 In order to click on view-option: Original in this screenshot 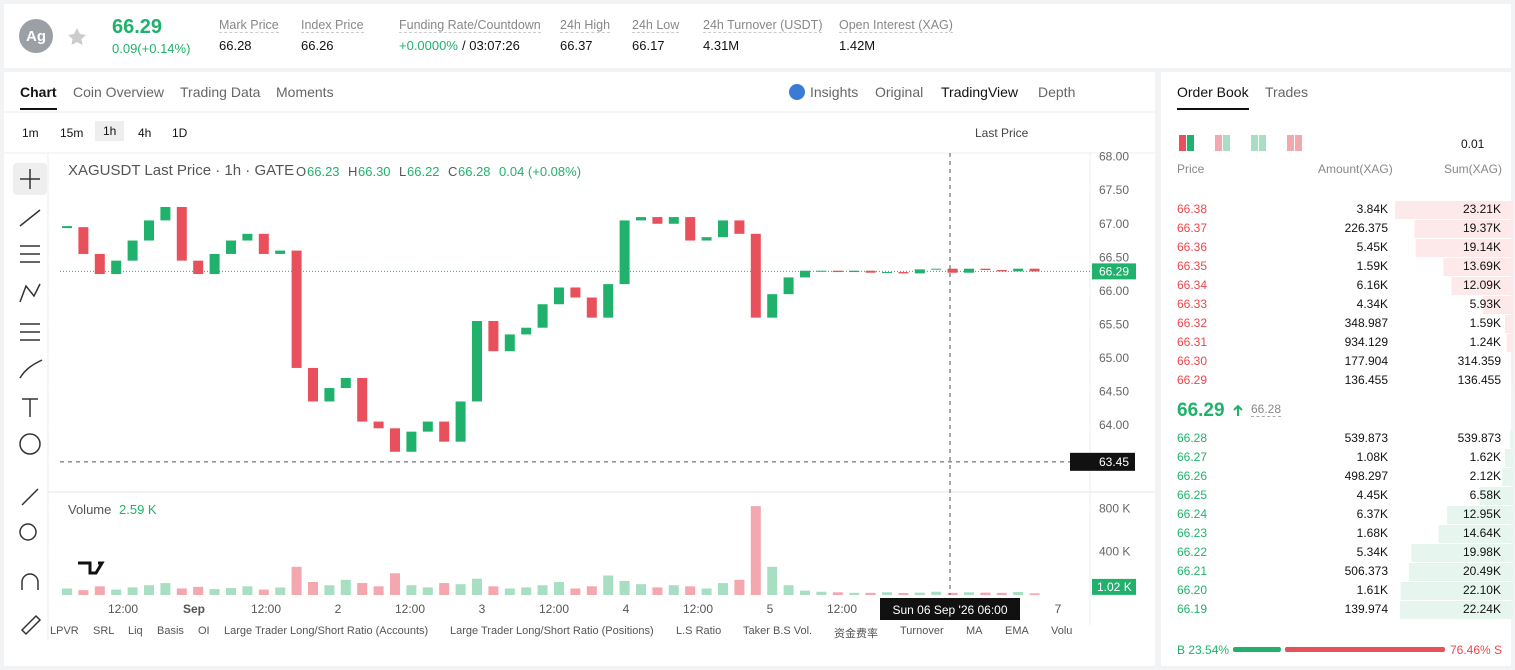, I will do `click(899, 92)`.